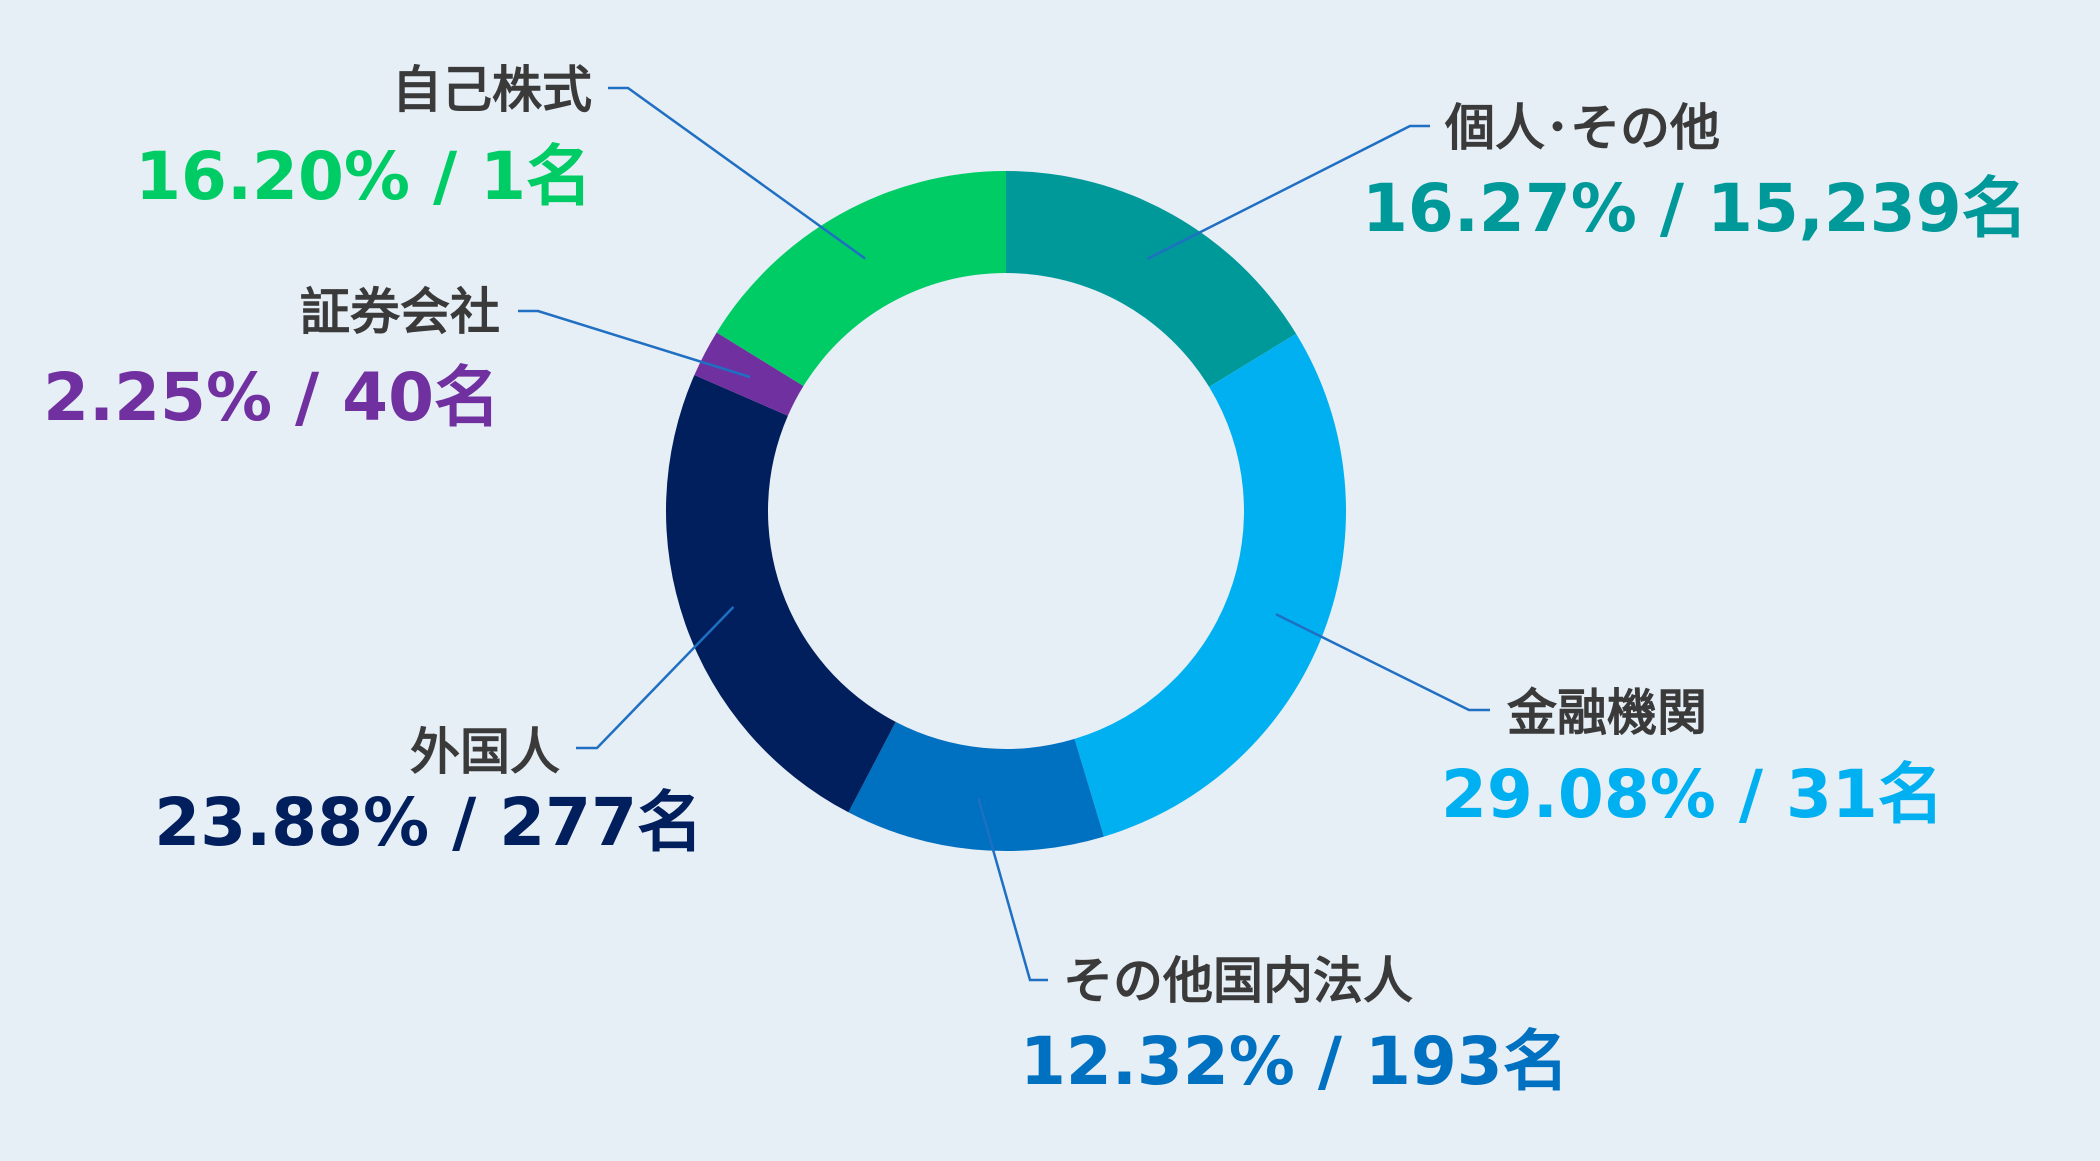 The width and height of the screenshot is (2100, 1161). I want to click on slice-label-shoken: 証券会社, so click(400, 312).